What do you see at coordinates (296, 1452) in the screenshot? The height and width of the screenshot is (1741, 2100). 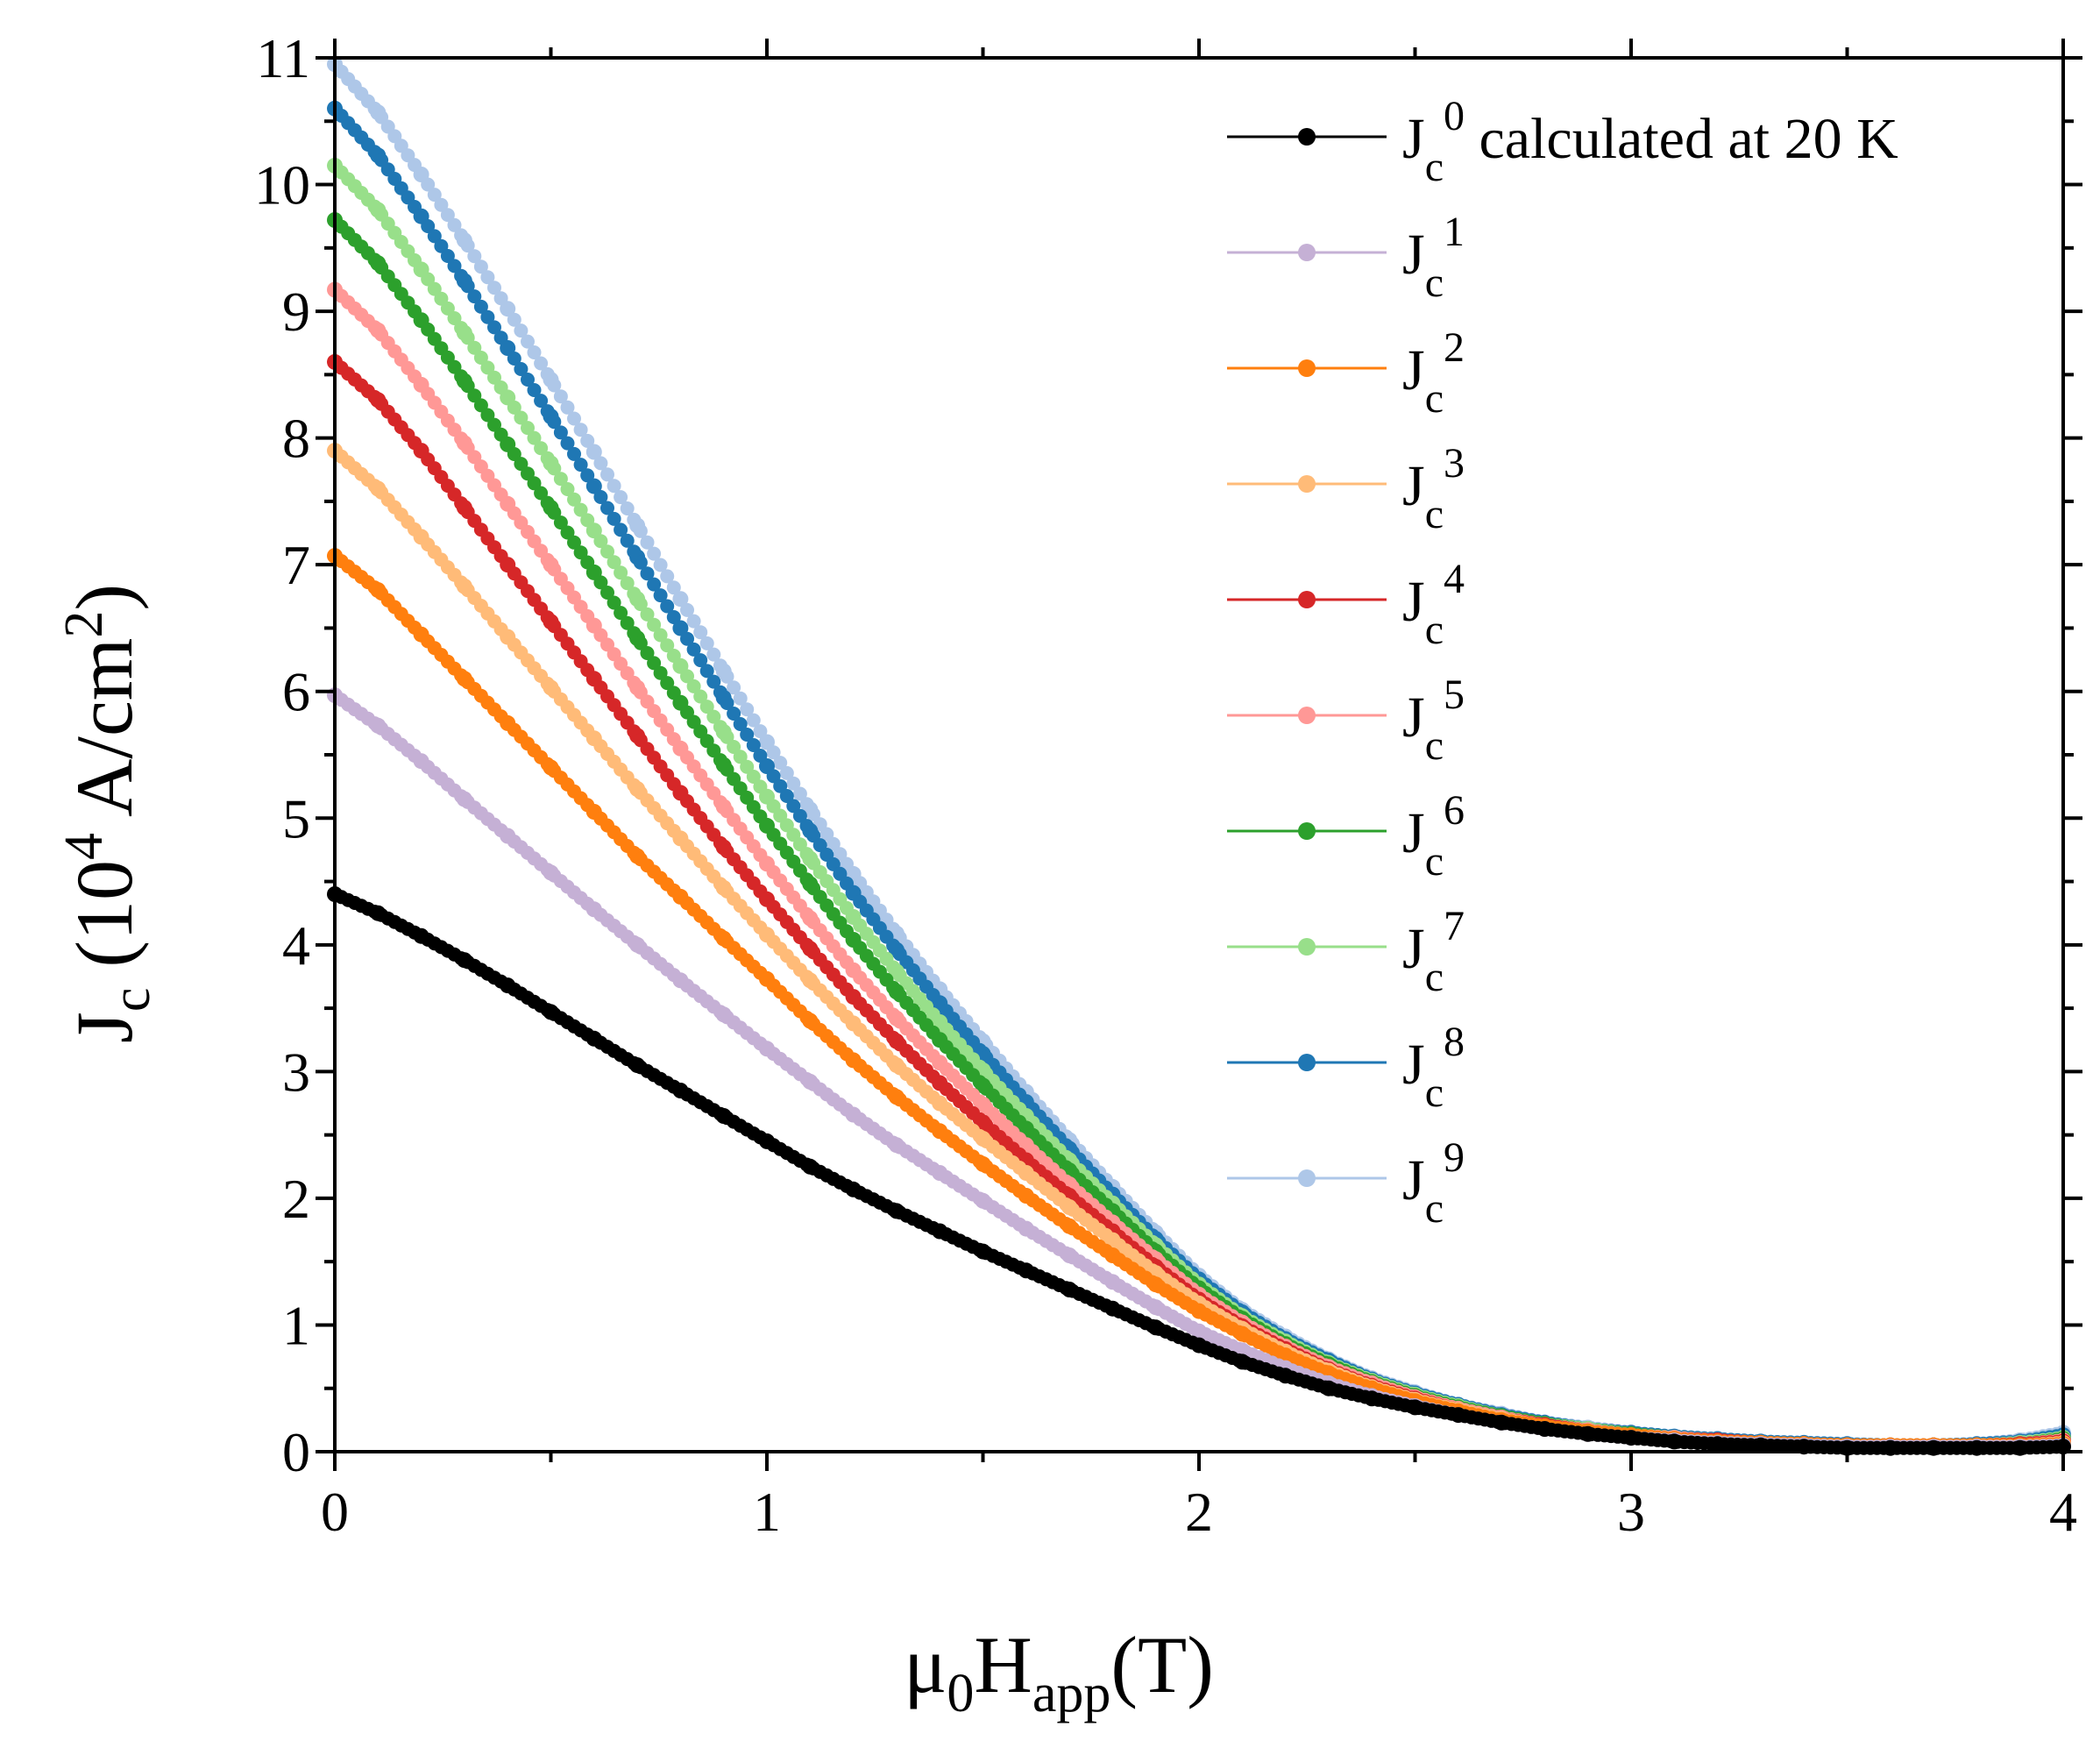 I see `y-tick-label: 0` at bounding box center [296, 1452].